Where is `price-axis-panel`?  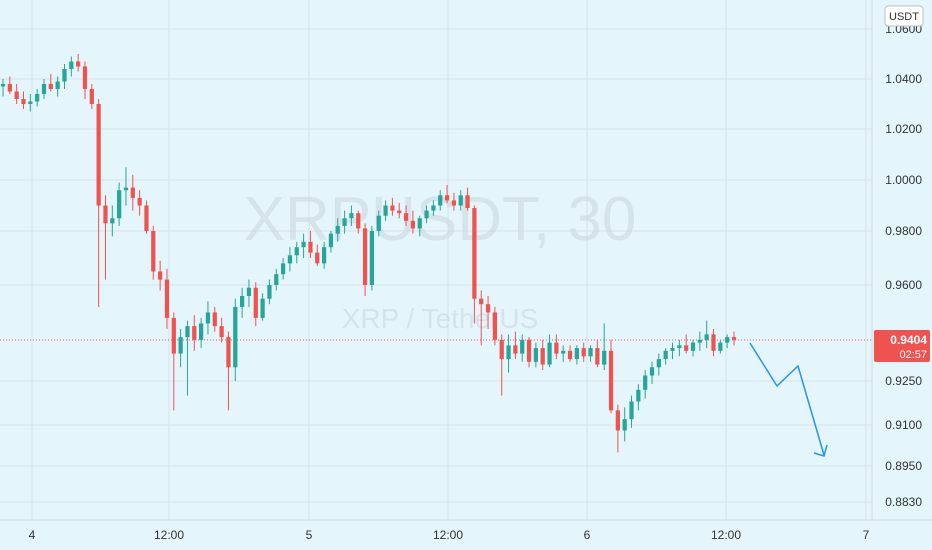
price-axis-panel is located at coordinates (902, 275).